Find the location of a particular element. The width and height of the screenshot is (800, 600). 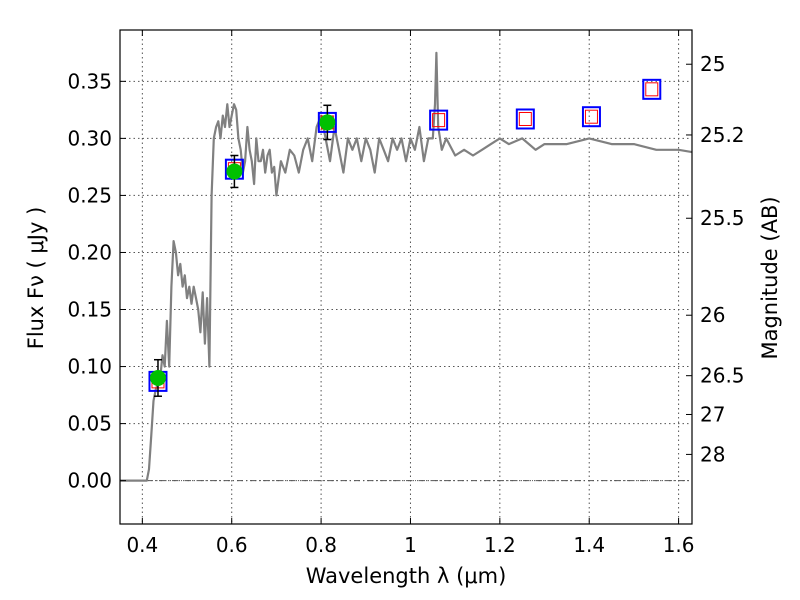

y-tick-label: 0.20 is located at coordinates (89, 252).